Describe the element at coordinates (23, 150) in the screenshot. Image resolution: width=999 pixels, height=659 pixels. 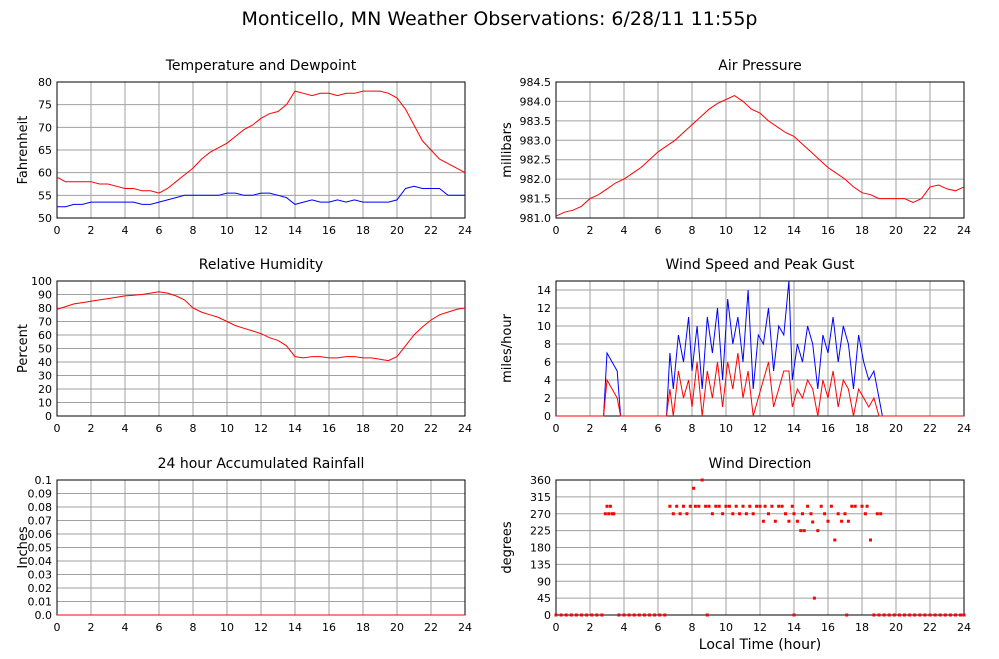
I see `y-axis-label: Fahrenheit` at that location.